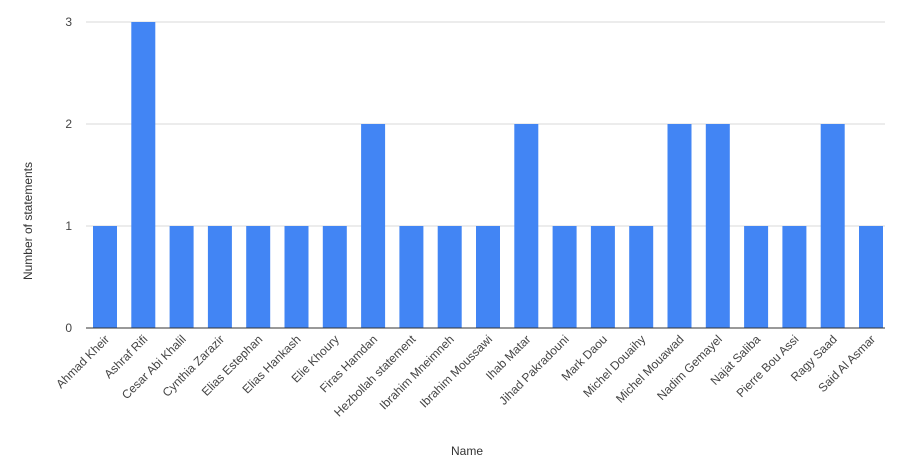 Image resolution: width=900 pixels, height=461 pixels. Describe the element at coordinates (68, 124) in the screenshot. I see `y-tick-label: 2` at that location.